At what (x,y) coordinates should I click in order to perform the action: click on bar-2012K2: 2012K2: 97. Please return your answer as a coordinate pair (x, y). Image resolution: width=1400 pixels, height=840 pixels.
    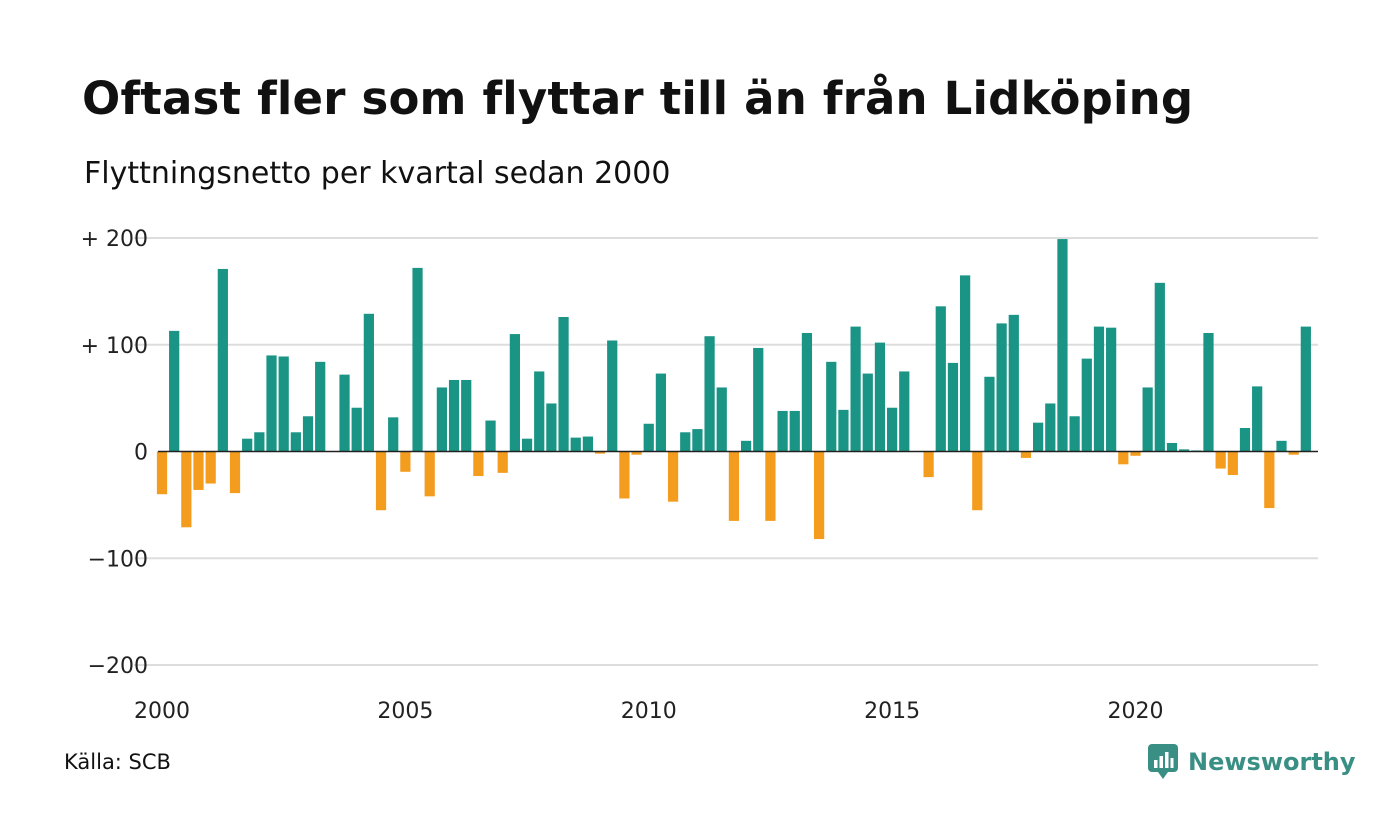
    Looking at the image, I should click on (758, 399).